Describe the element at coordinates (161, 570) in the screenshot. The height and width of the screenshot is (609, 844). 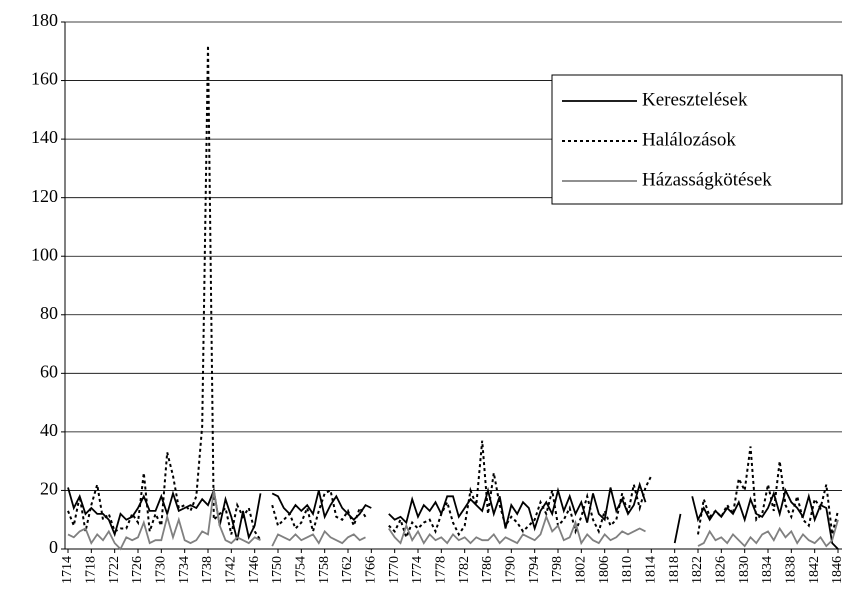
I see `x-tick-label: 1730` at that location.